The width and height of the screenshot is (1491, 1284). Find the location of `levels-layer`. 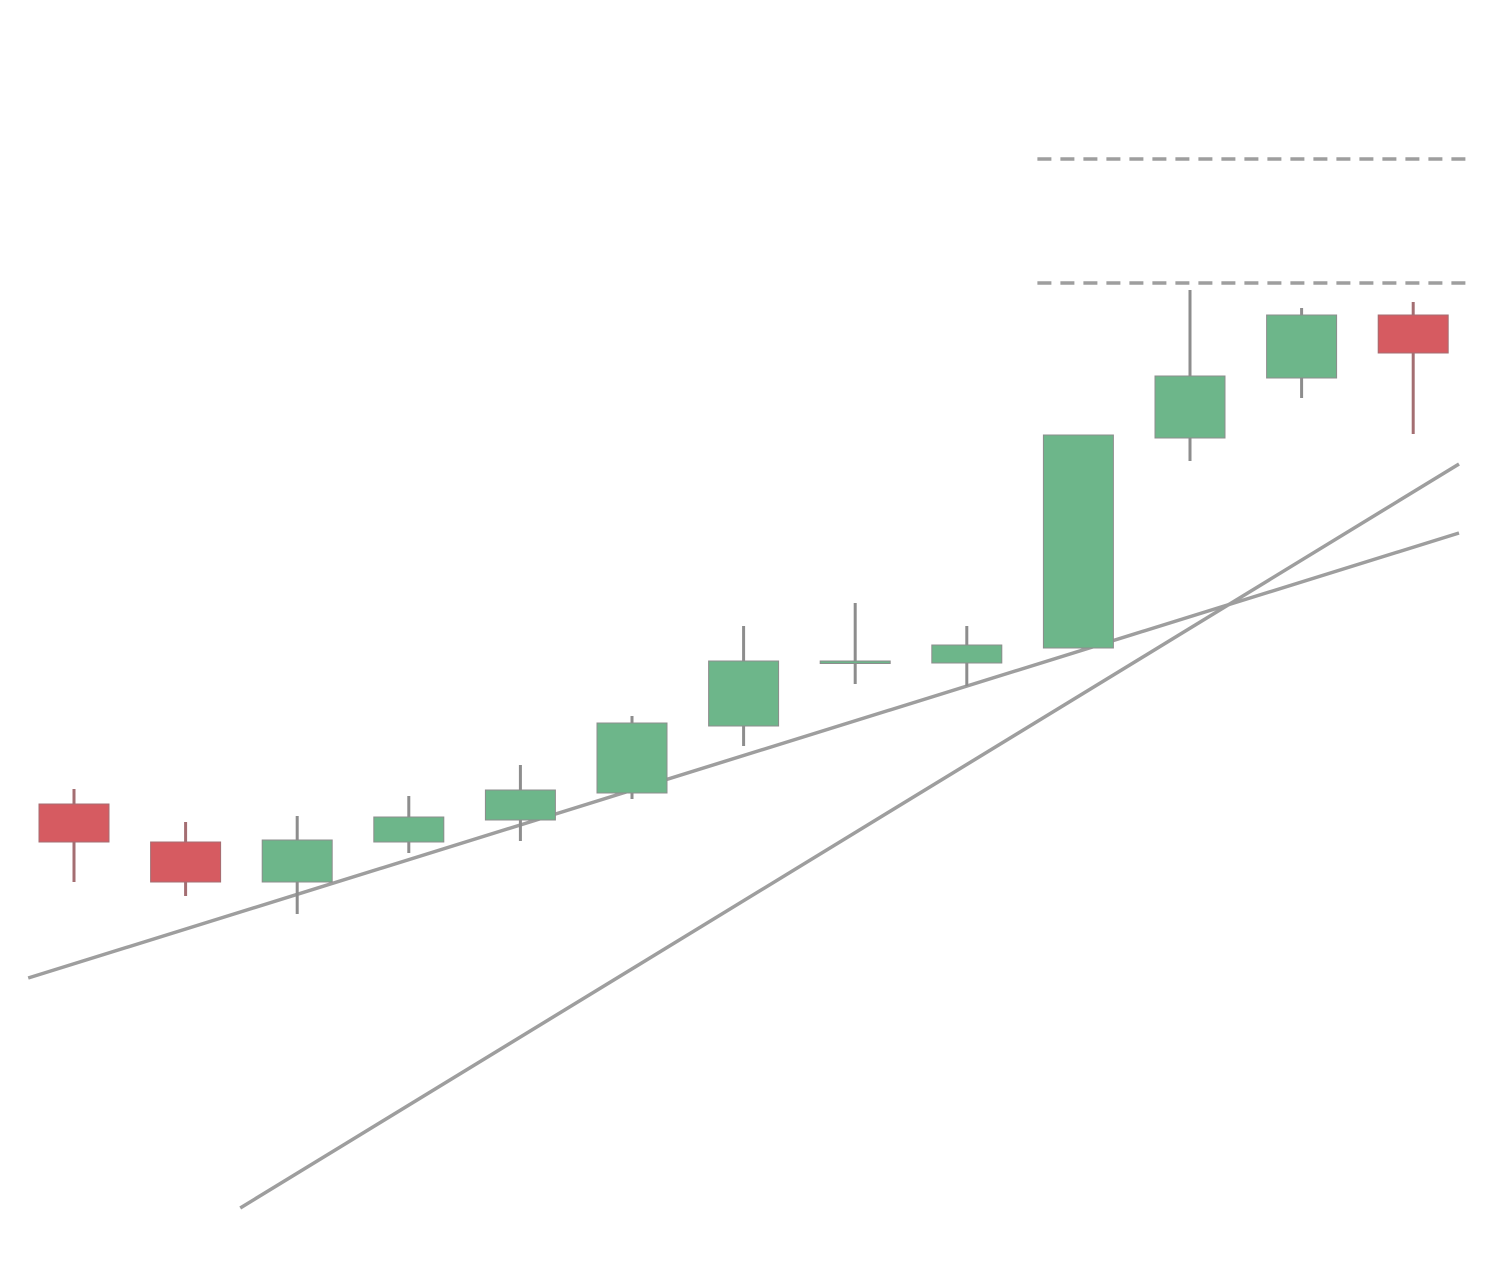

levels-layer is located at coordinates (1253, 221).